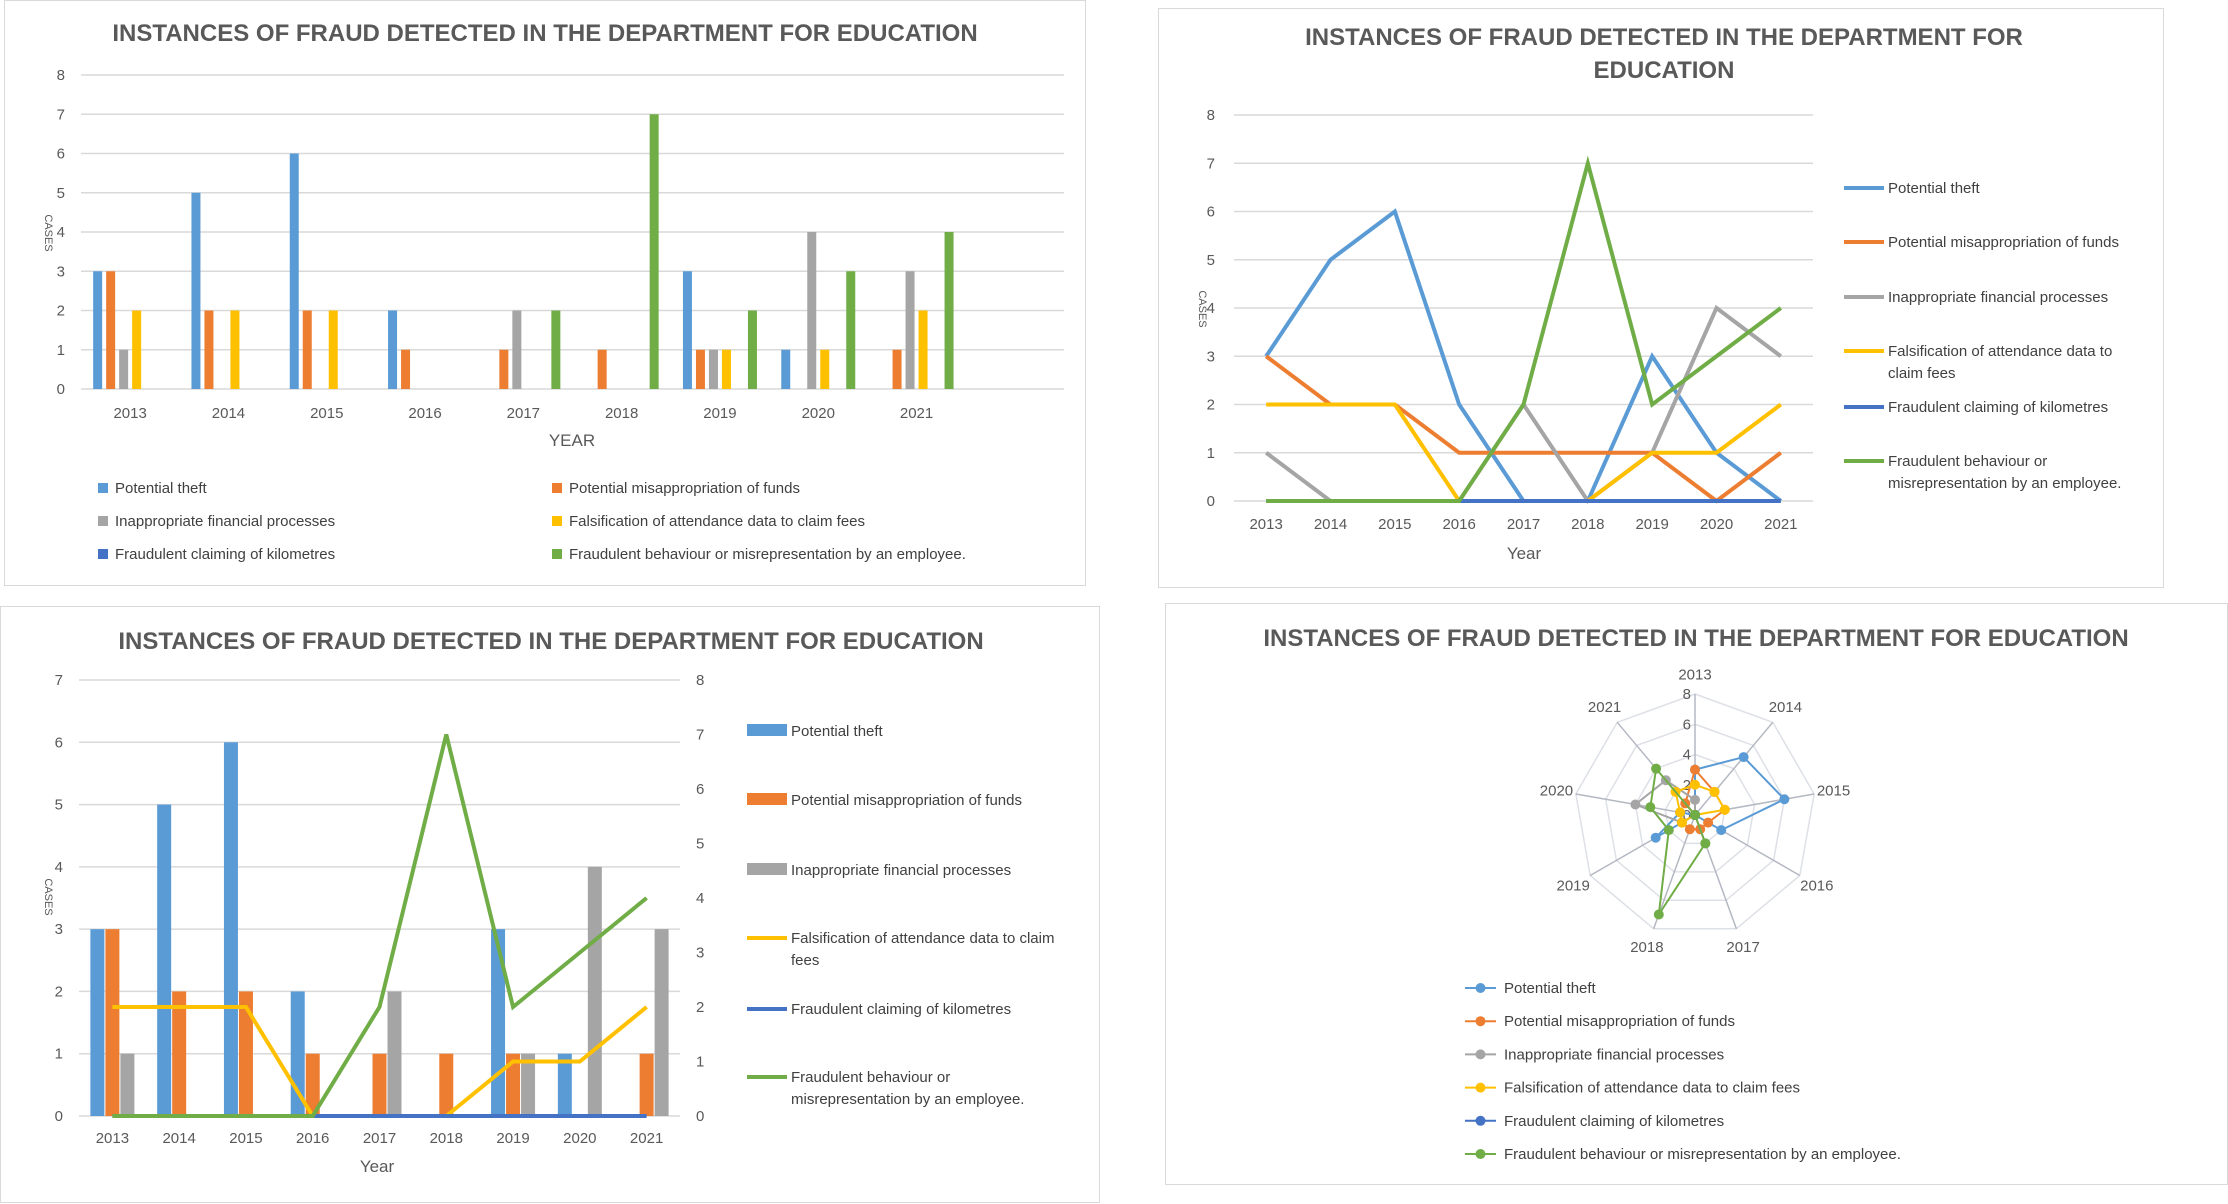 This screenshot has height=1204, width=2228. What do you see at coordinates (1833, 791) in the screenshot?
I see `category-label: 2015` at bounding box center [1833, 791].